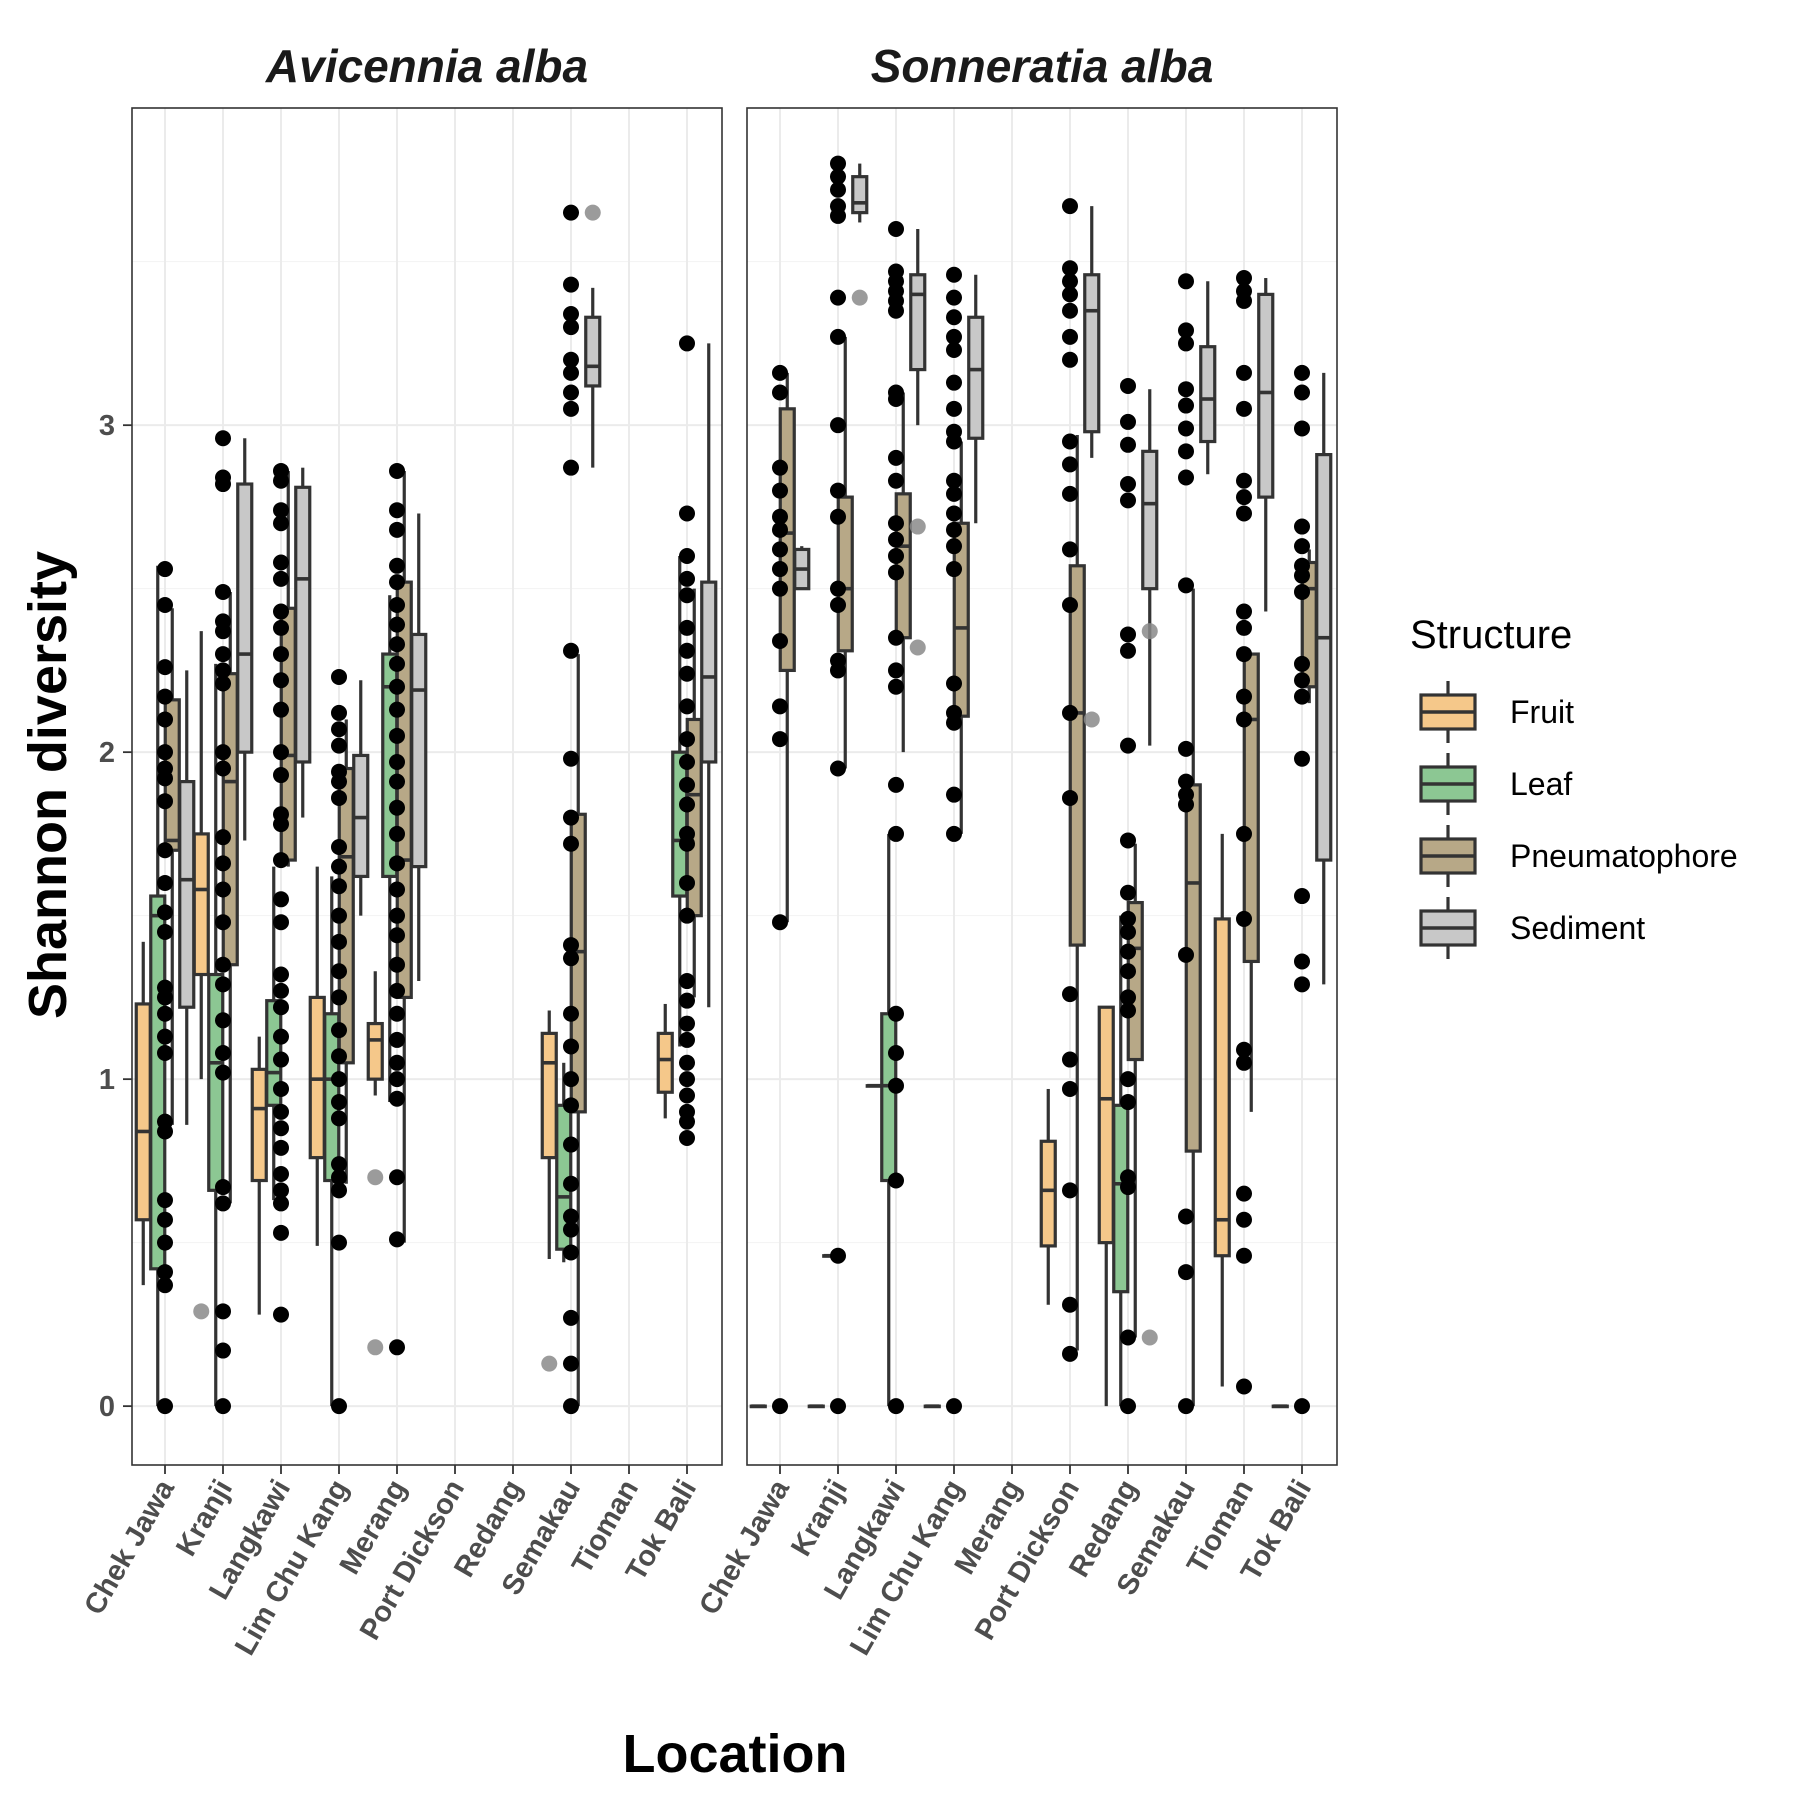  Describe the element at coordinates (874, 1085) in the screenshot. I see `box-langkawi-fruit` at that location.